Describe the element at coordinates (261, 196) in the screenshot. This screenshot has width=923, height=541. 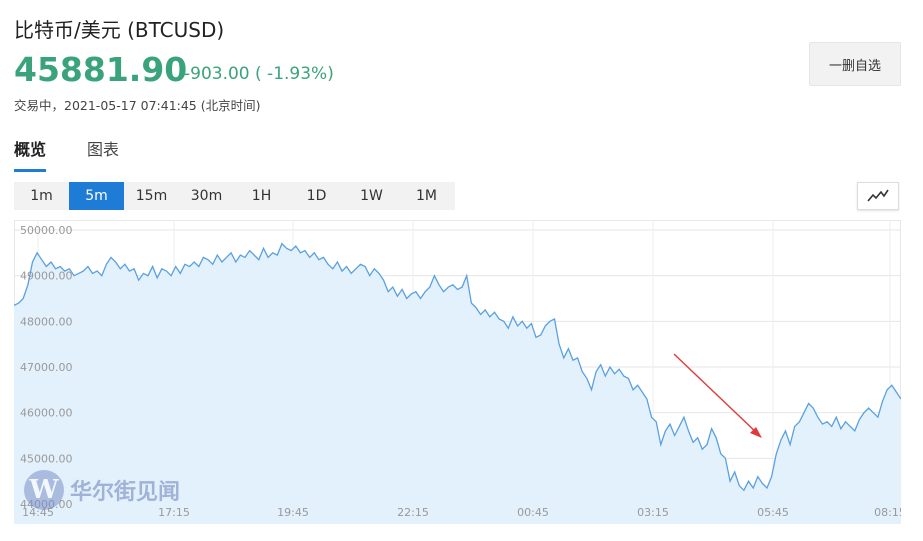
I see `period-1h: 1H` at that location.